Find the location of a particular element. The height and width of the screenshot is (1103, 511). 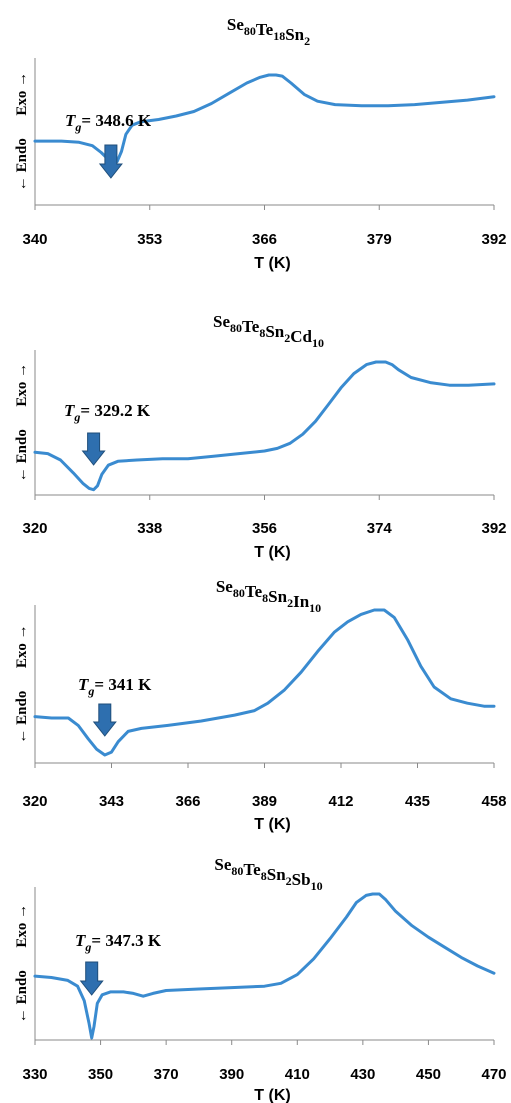

x-tick-label: 390 is located at coordinates (231, 1074).